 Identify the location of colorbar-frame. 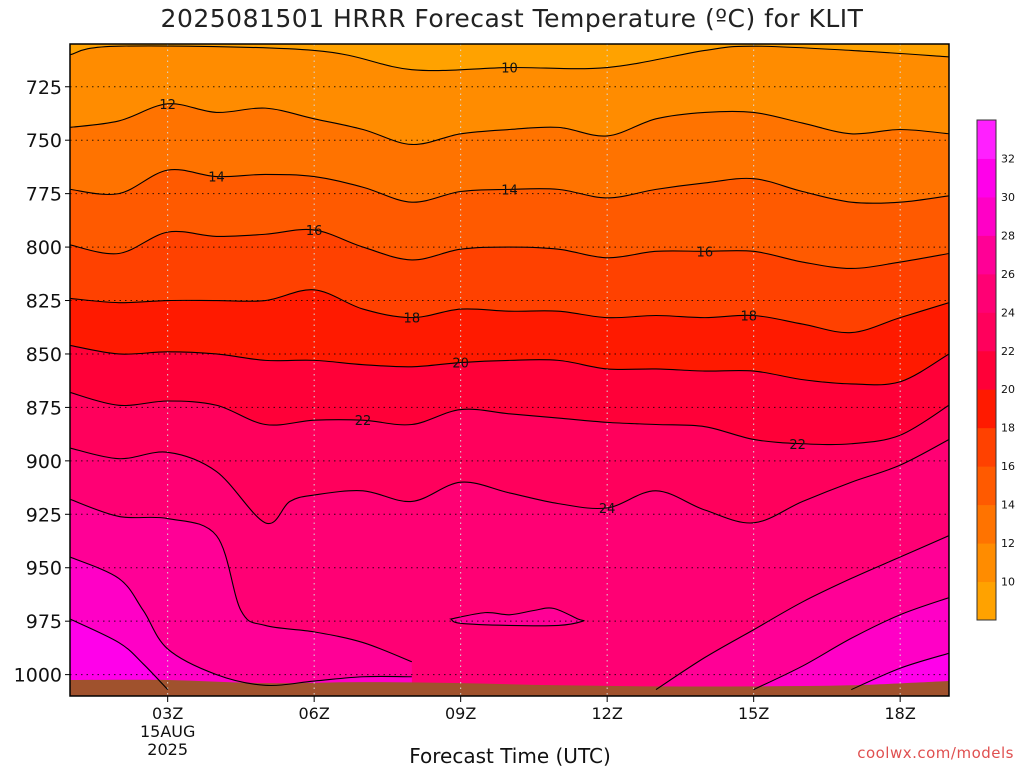
(986, 370).